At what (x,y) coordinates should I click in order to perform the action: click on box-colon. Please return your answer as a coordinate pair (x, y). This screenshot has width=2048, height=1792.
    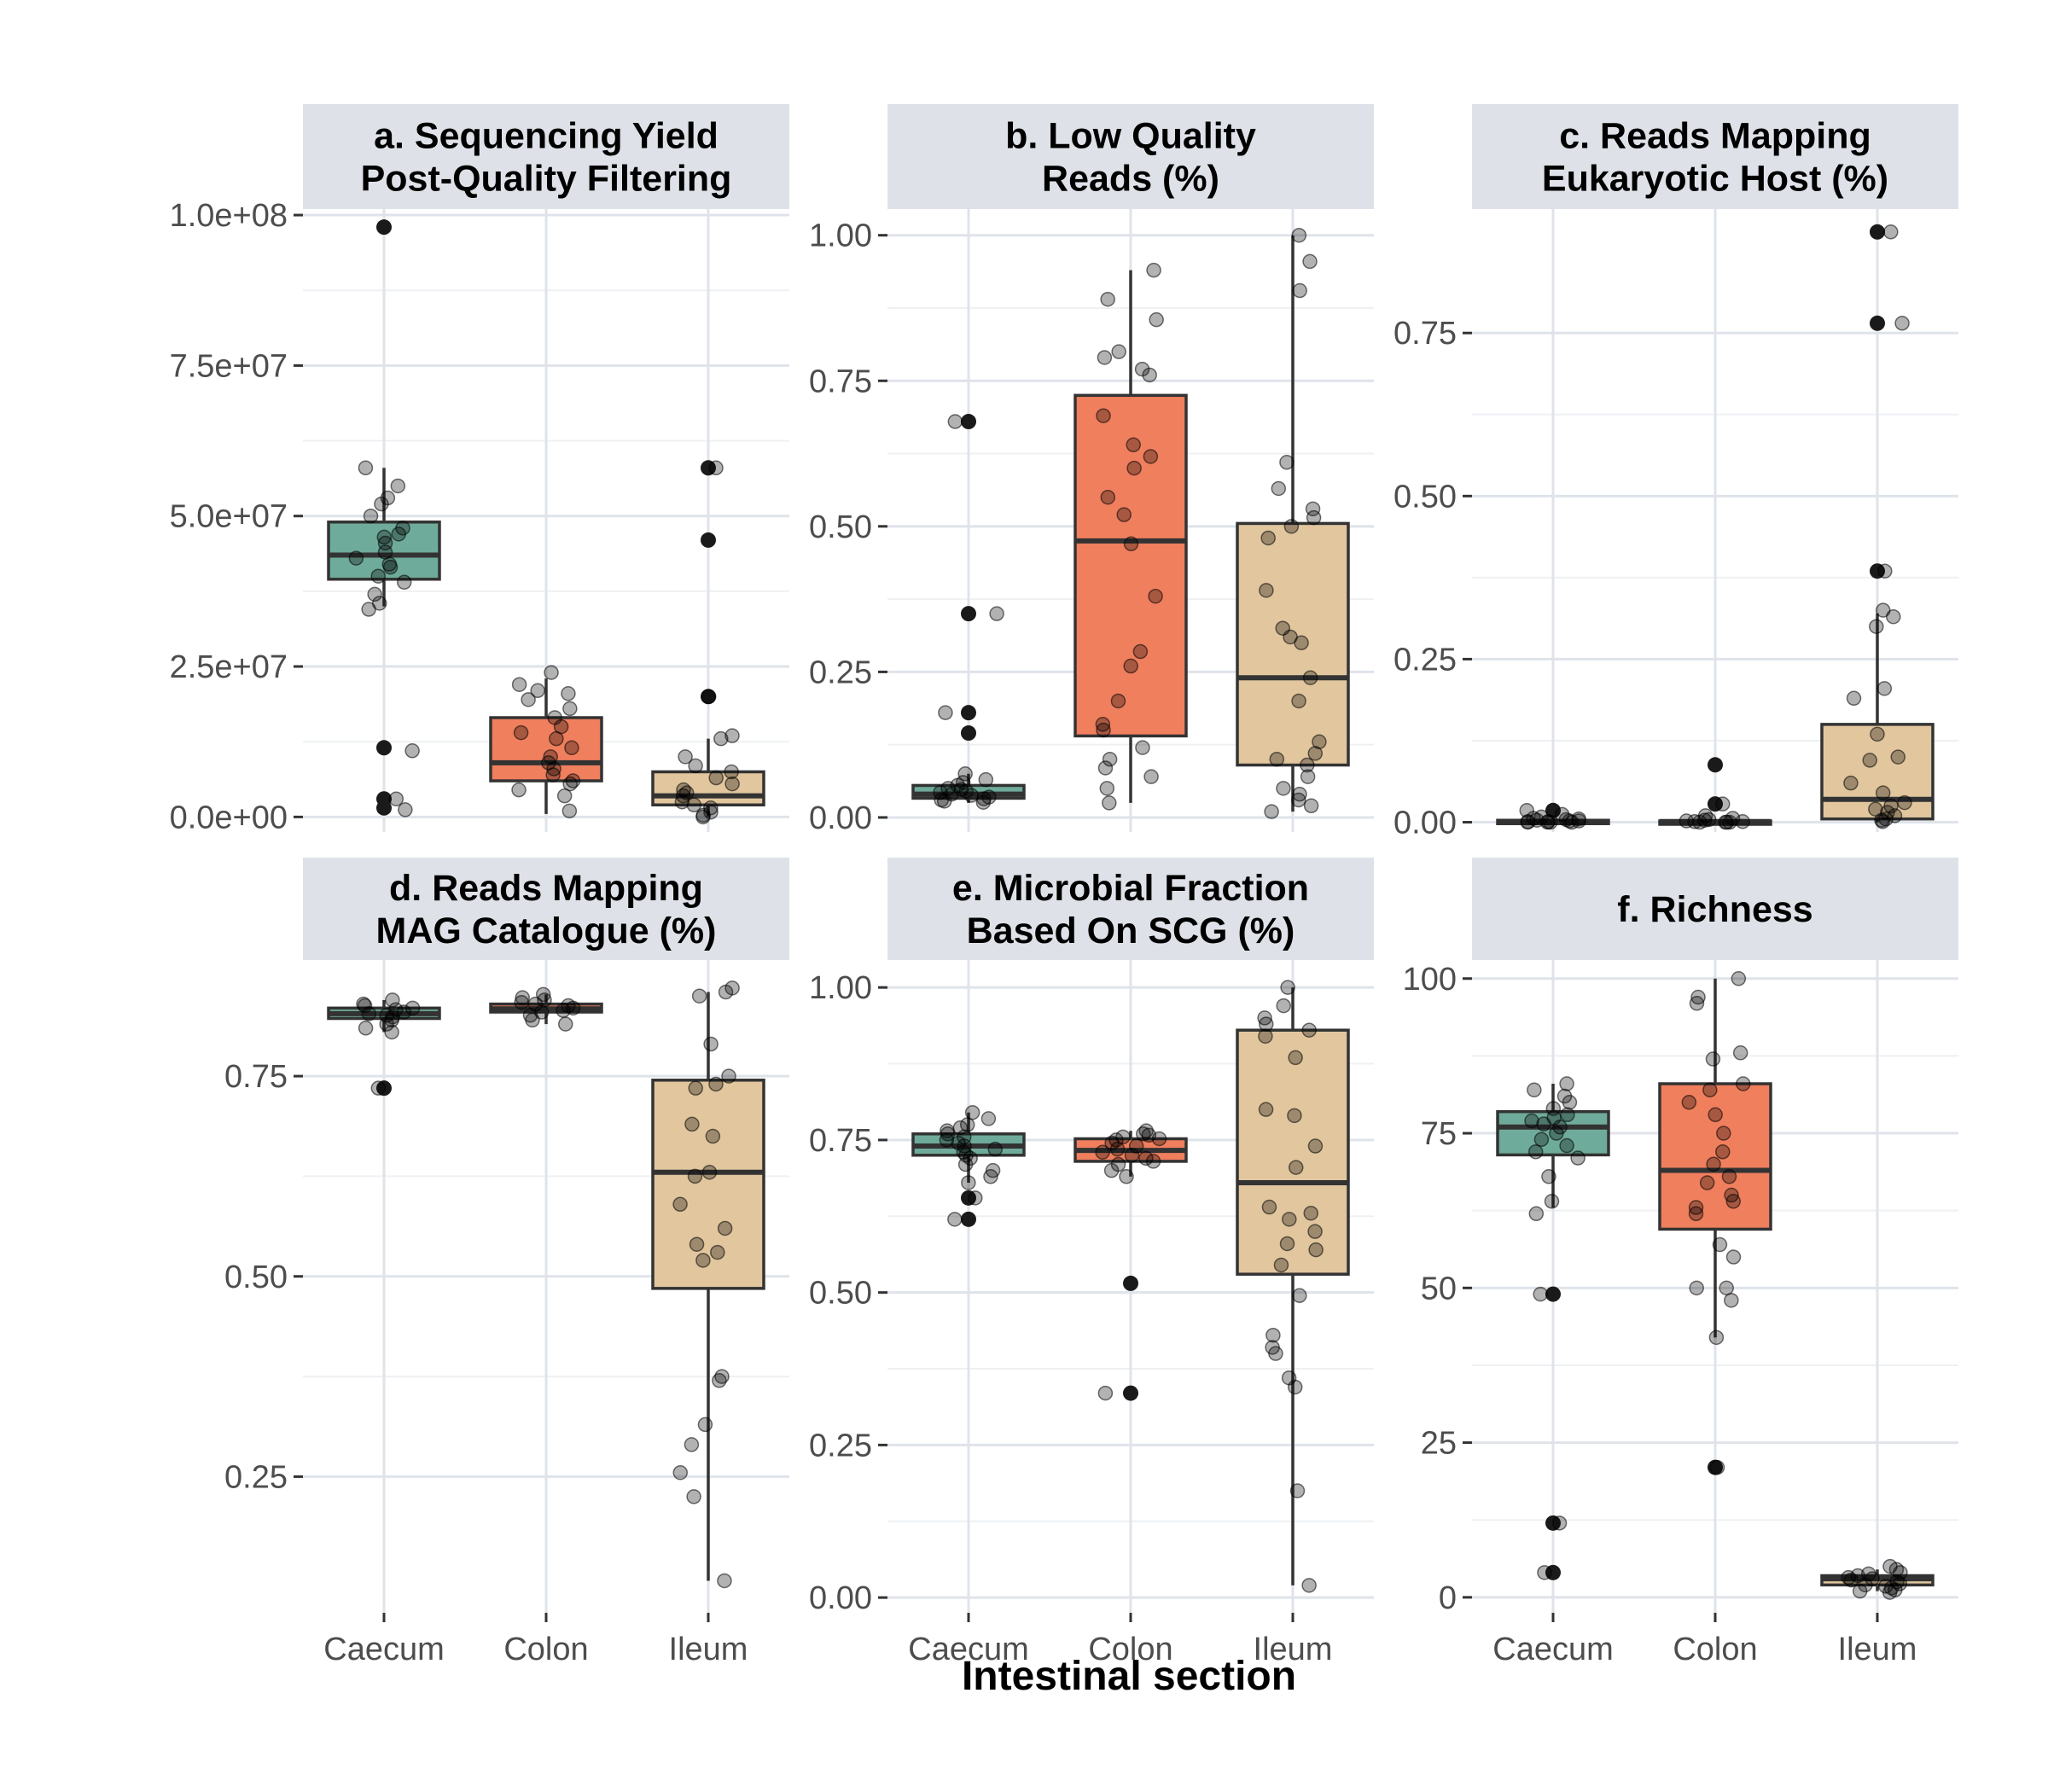
    Looking at the image, I should click on (546, 742).